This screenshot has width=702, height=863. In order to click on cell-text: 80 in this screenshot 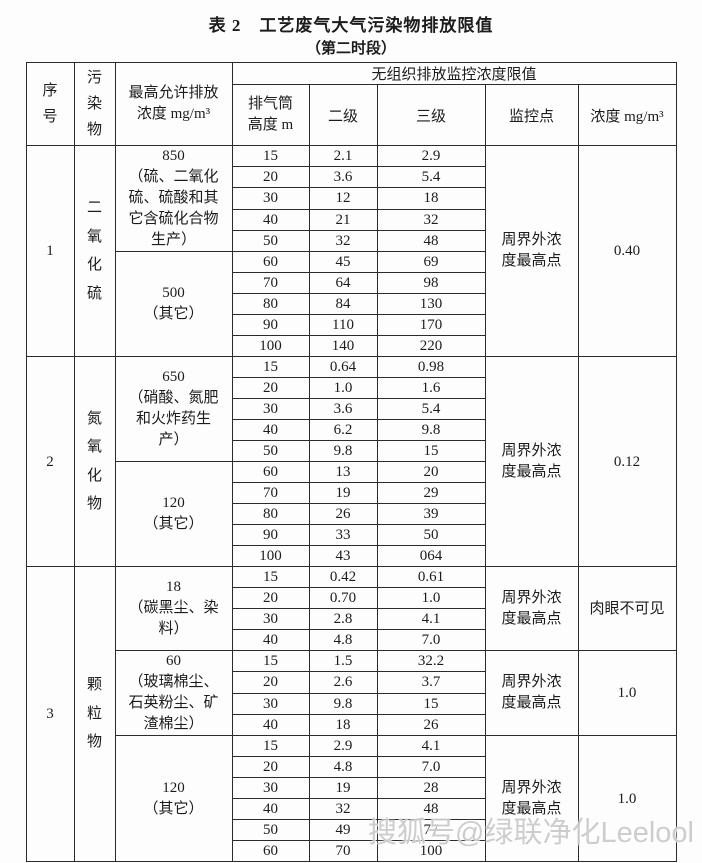, I will do `click(270, 304)`.